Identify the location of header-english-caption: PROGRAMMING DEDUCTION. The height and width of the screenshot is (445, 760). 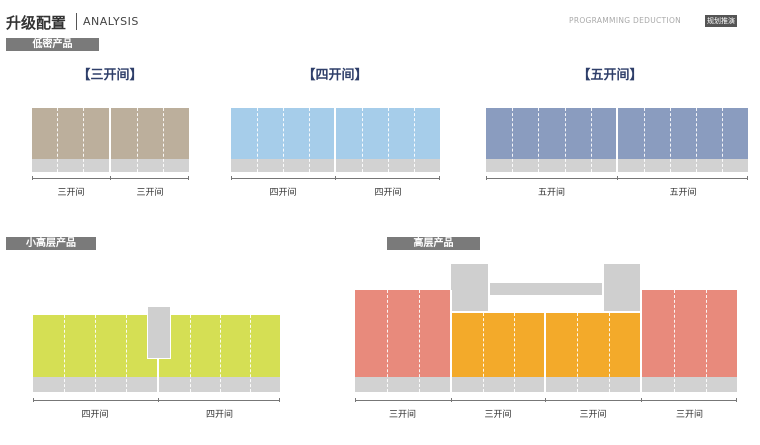
(625, 20).